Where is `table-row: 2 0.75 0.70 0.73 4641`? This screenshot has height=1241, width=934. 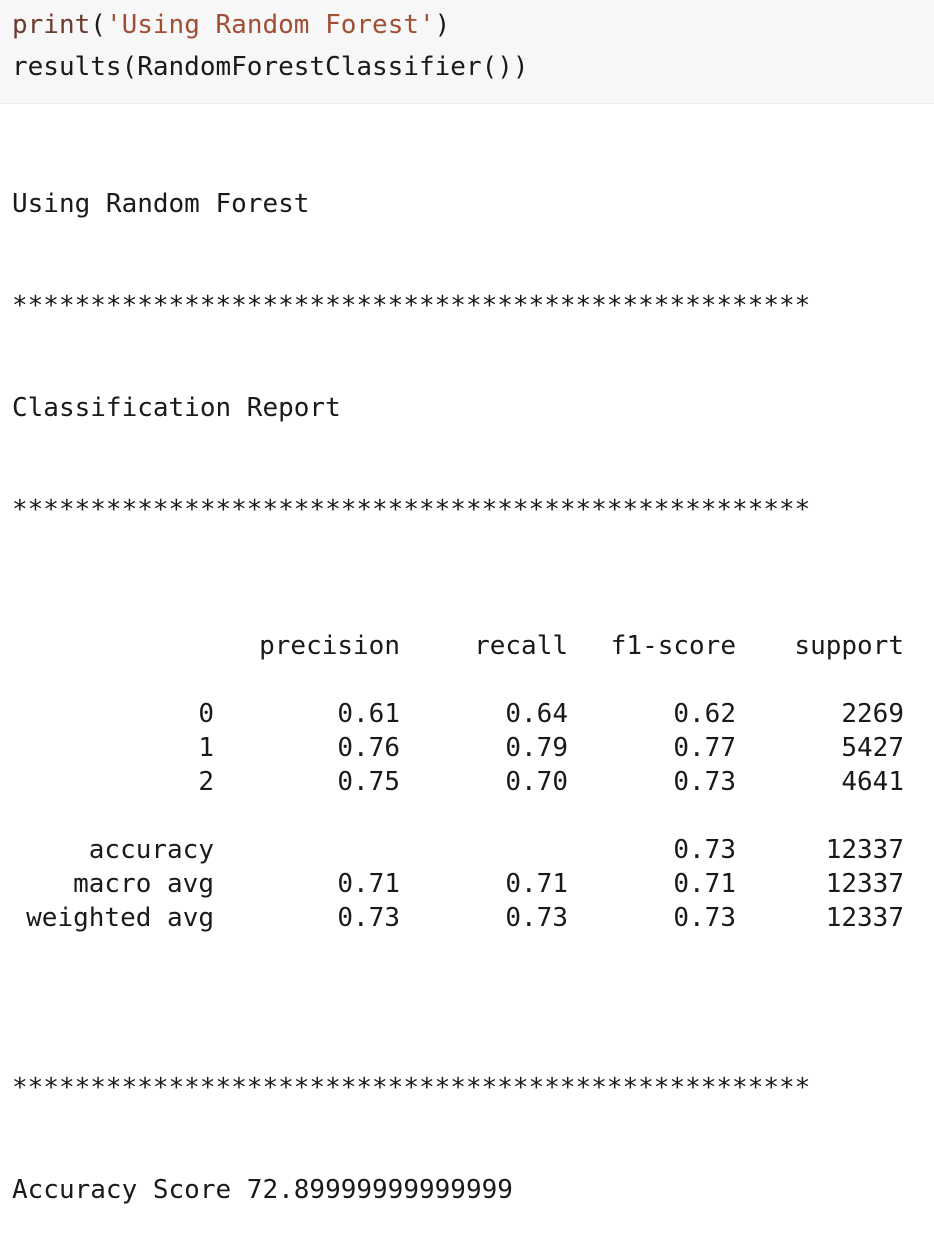 table-row: 2 0.75 0.70 0.73 4641 is located at coordinates (458, 782).